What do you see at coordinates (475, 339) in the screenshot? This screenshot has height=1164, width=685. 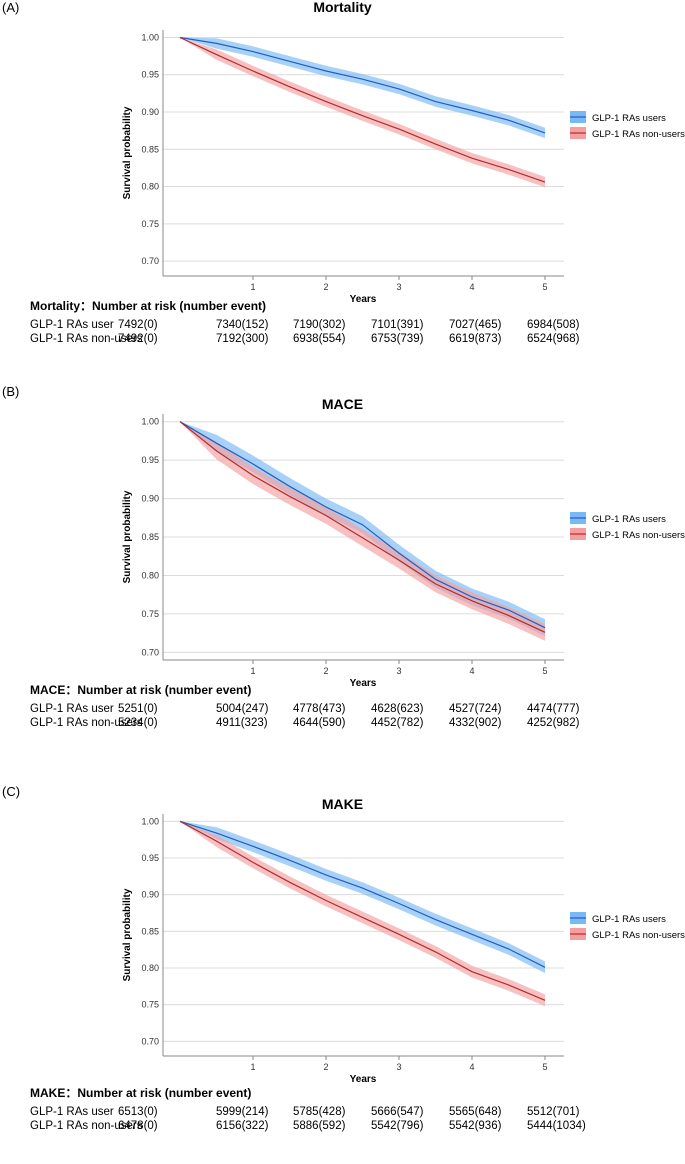 I see `risk-value: 6619(873)` at bounding box center [475, 339].